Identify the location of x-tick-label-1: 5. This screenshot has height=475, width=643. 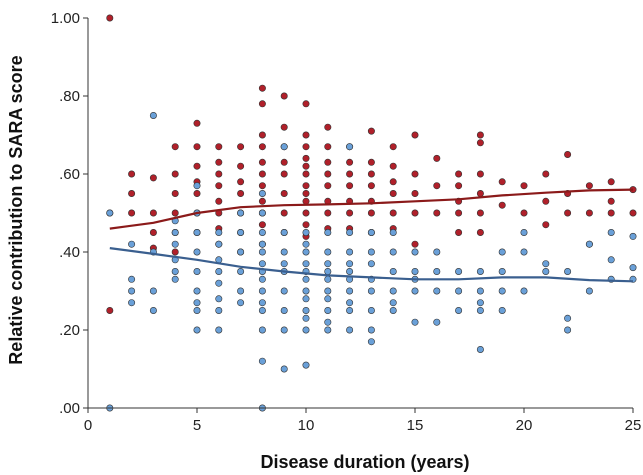
(197, 425).